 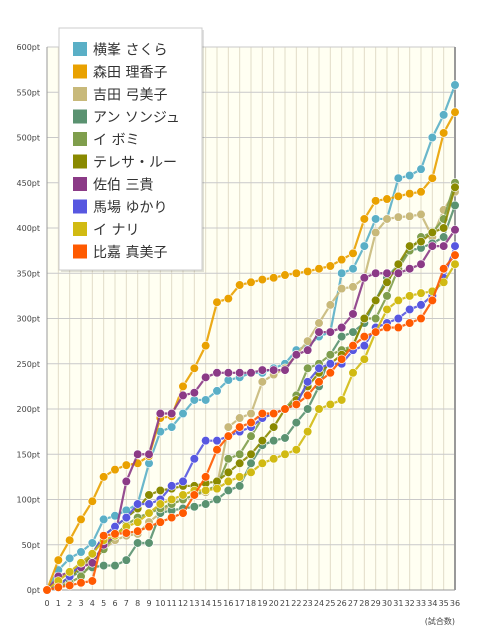 I want to click on x-tick-label: 15, so click(x=217, y=603).